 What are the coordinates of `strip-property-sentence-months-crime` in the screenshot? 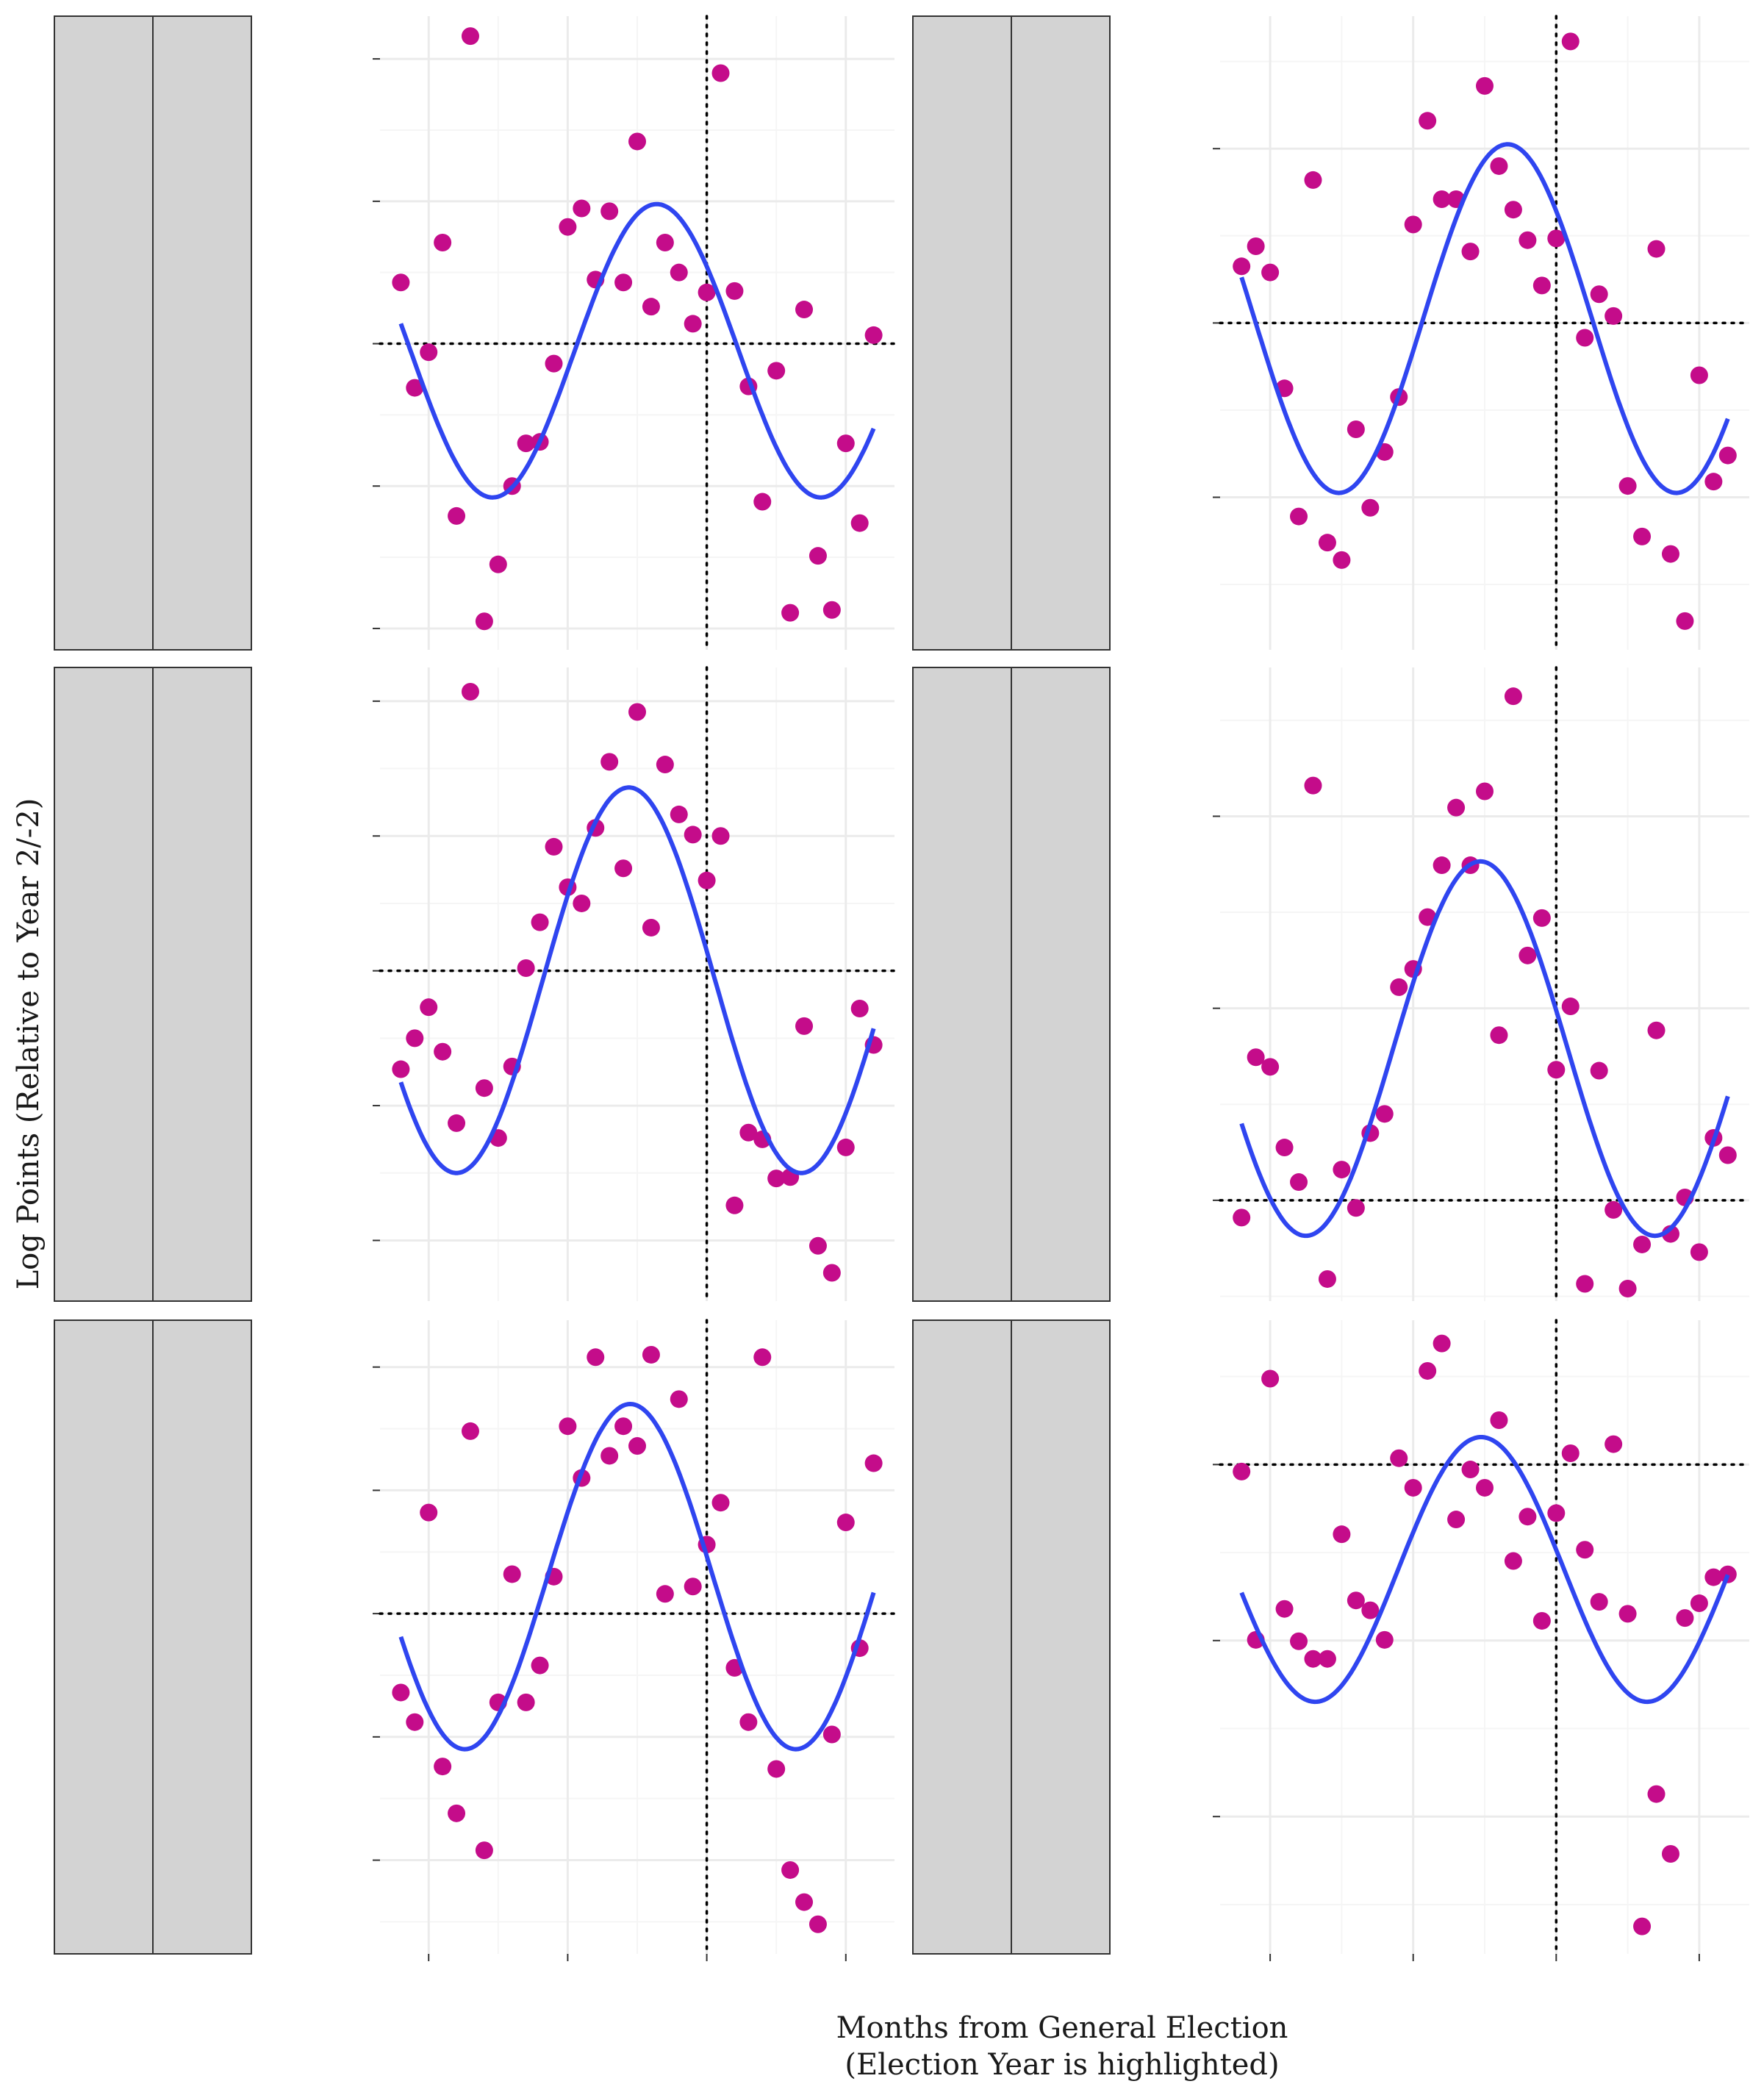 It's located at (962, 984).